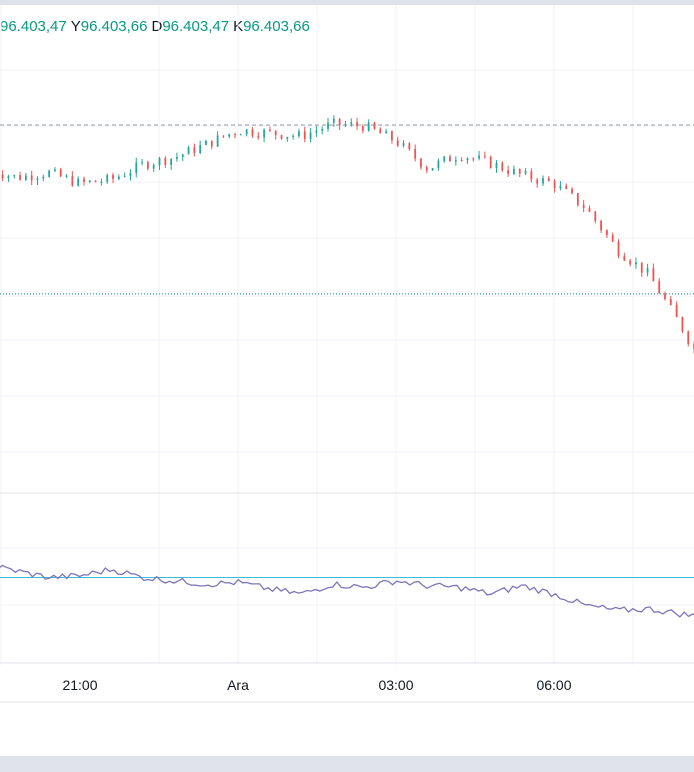 The image size is (694, 772). What do you see at coordinates (157, 26) in the screenshot?
I see `low-label: D` at bounding box center [157, 26].